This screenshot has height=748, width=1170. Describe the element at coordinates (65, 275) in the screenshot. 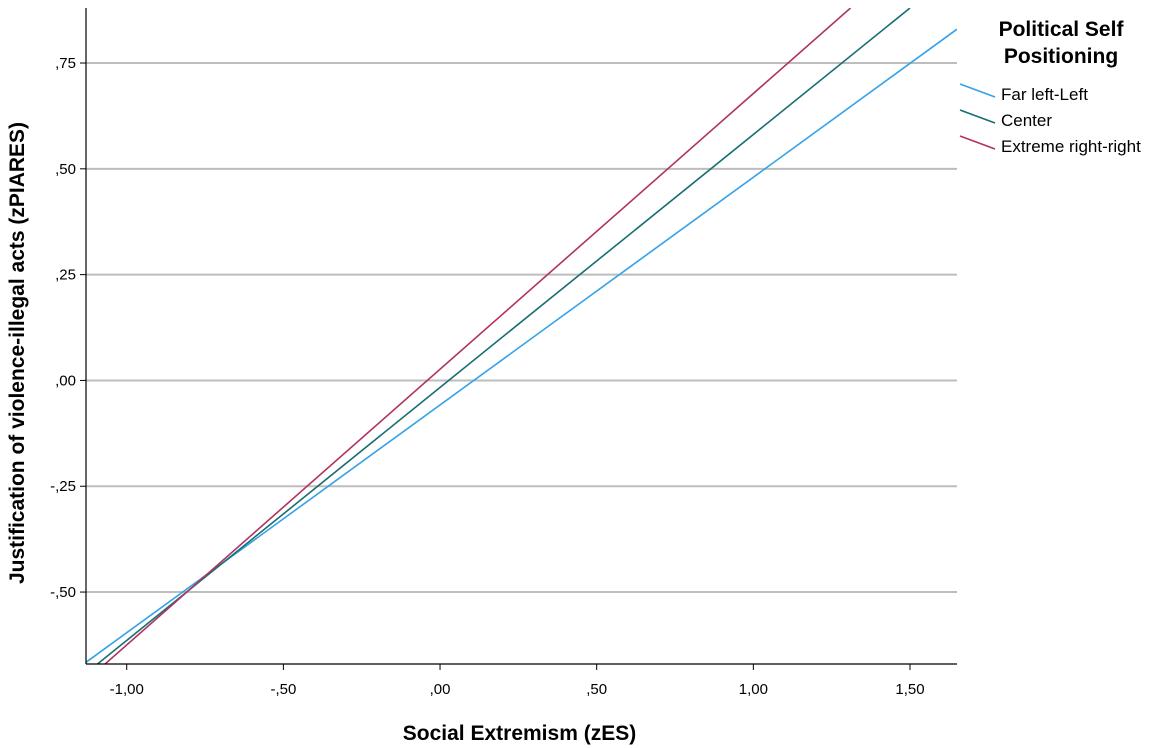

I see `y-tick-label: ,25` at that location.